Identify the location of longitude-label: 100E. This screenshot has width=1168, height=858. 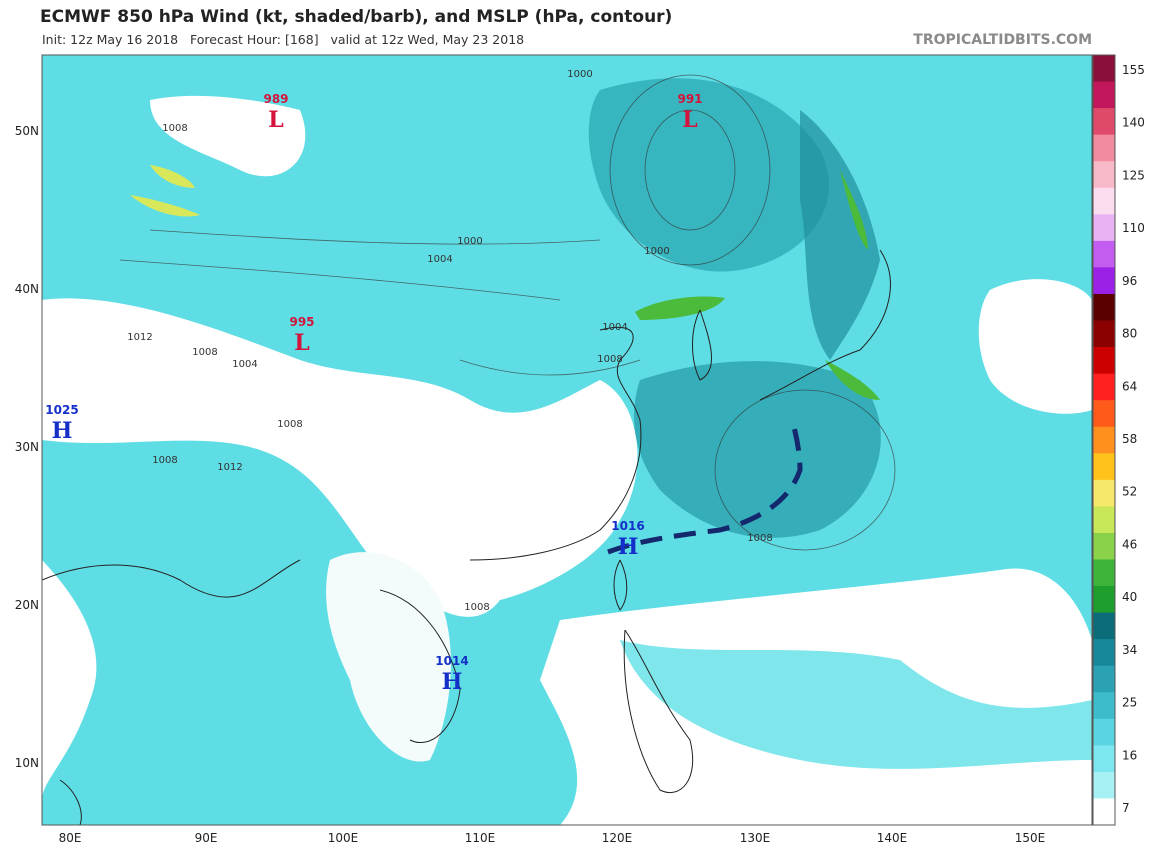
(343, 838).